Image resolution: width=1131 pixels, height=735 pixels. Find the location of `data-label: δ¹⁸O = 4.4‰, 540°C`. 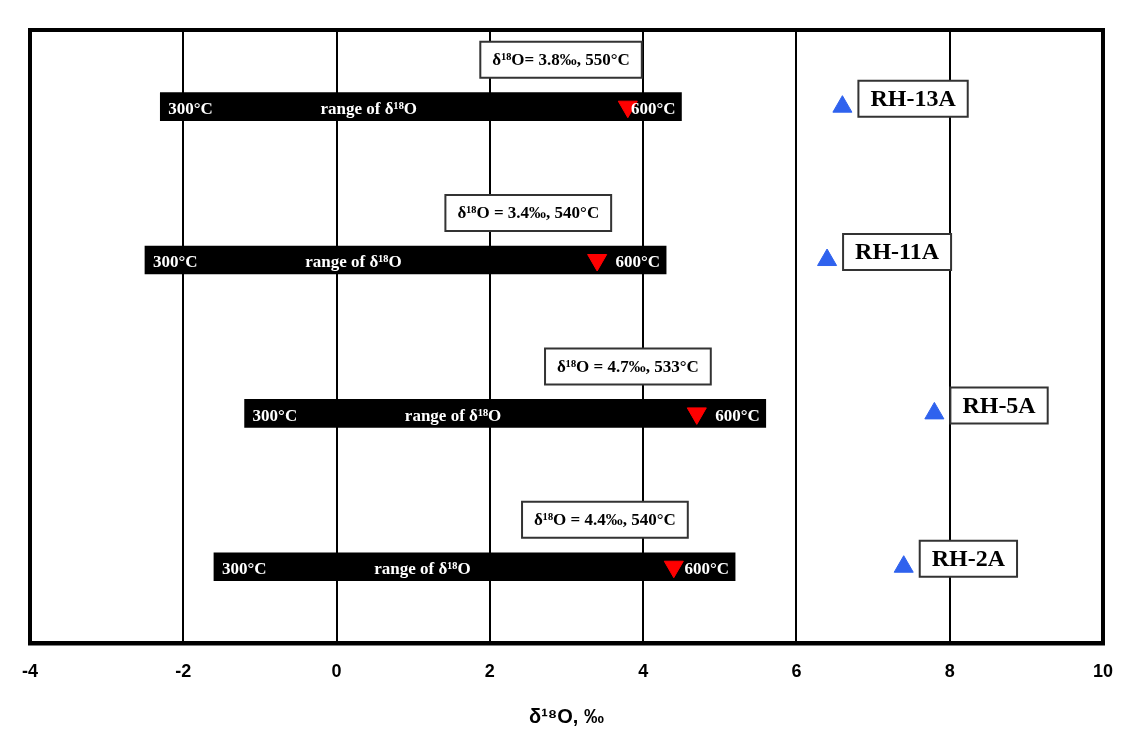

data-label: δ¹⁸O = 4.4‰, 540°C is located at coordinates (605, 520).